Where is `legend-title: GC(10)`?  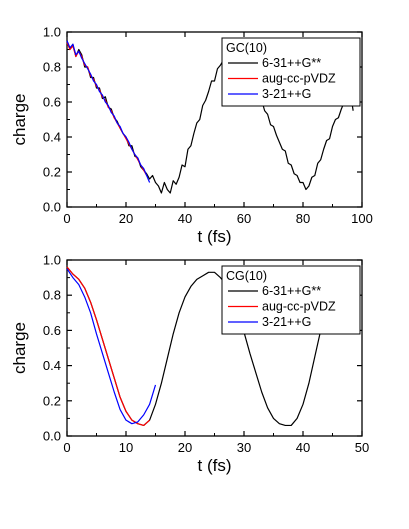 legend-title: GC(10) is located at coordinates (246, 48).